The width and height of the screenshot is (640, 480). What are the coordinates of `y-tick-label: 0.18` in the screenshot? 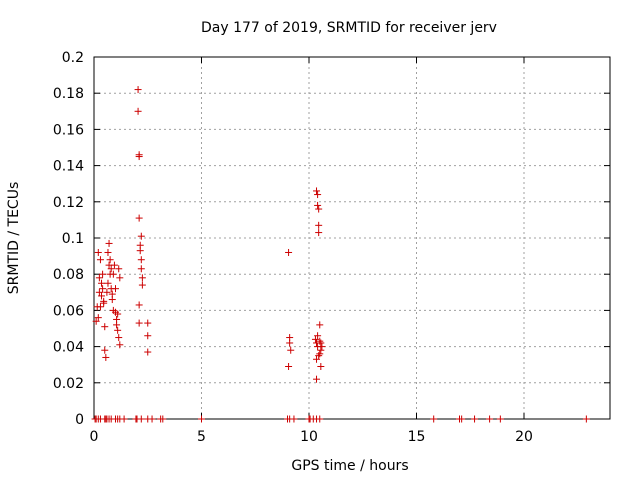 It's located at (68, 94).